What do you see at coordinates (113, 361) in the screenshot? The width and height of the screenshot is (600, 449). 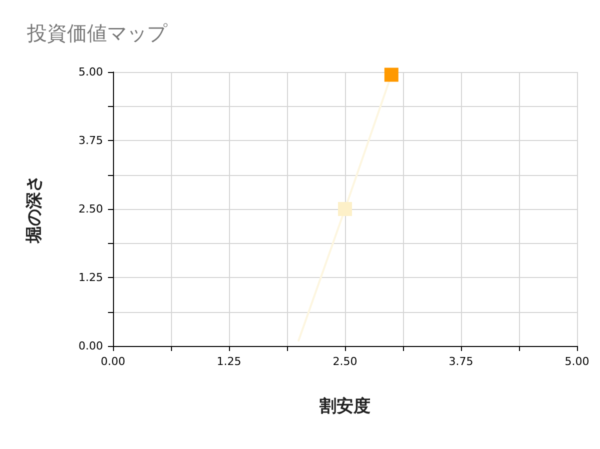 I see `x-tick-label: 0.00` at bounding box center [113, 361].